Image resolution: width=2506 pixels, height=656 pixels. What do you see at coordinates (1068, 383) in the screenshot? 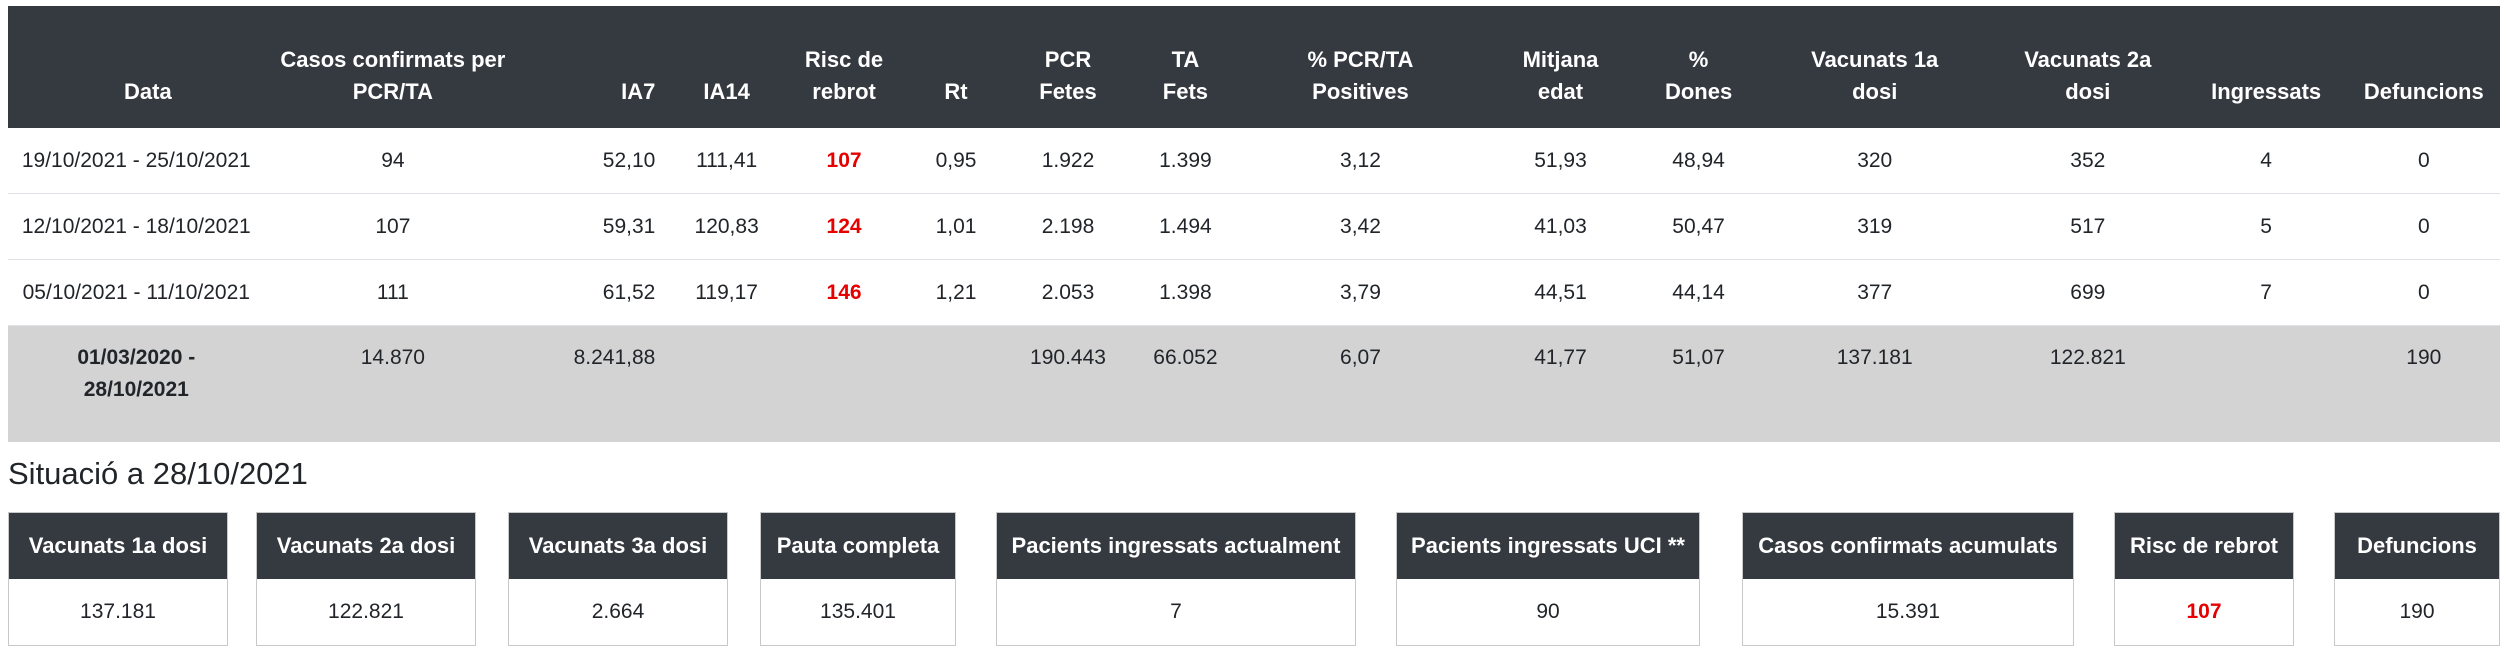
I see `cell-pcr-total: 190.443` at bounding box center [1068, 383].